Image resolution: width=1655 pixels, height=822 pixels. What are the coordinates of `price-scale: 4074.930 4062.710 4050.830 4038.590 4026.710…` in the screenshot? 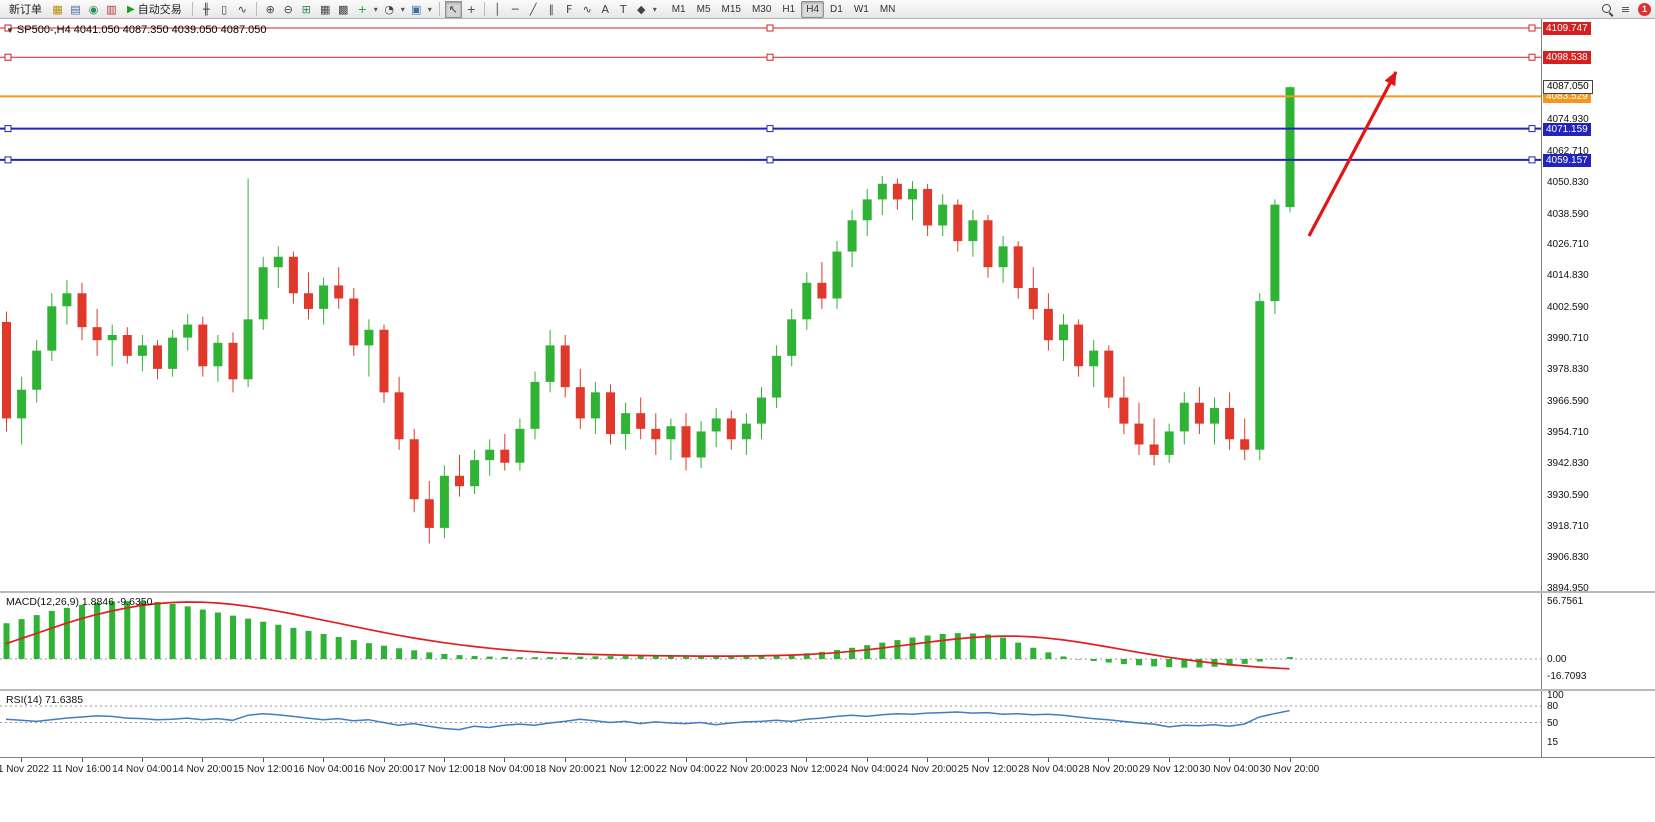 It's located at (1598, 388).